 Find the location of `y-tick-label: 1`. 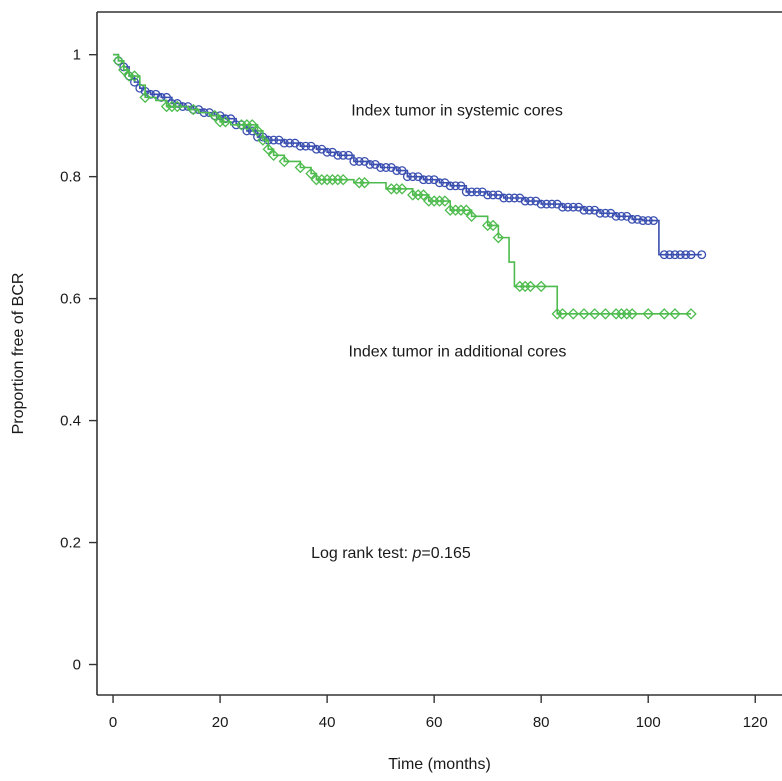

y-tick-label: 1 is located at coordinates (77, 55).